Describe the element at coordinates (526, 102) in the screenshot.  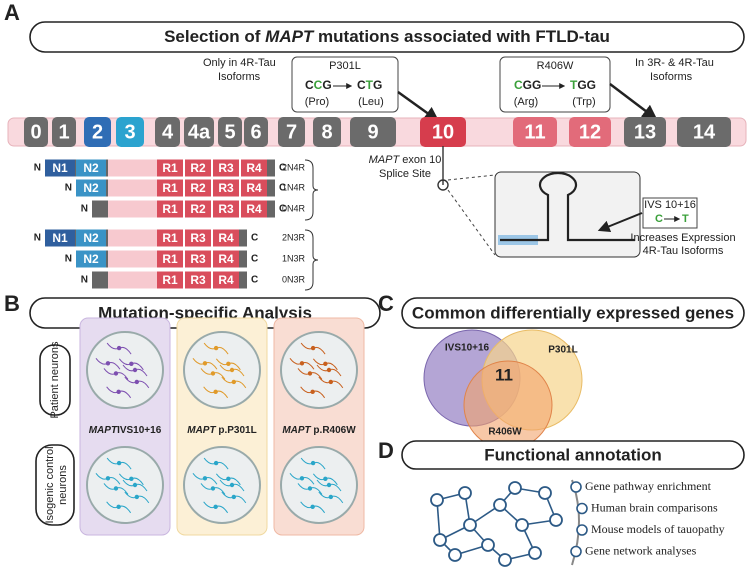
I see `amino-acid: (Arg)` at that location.